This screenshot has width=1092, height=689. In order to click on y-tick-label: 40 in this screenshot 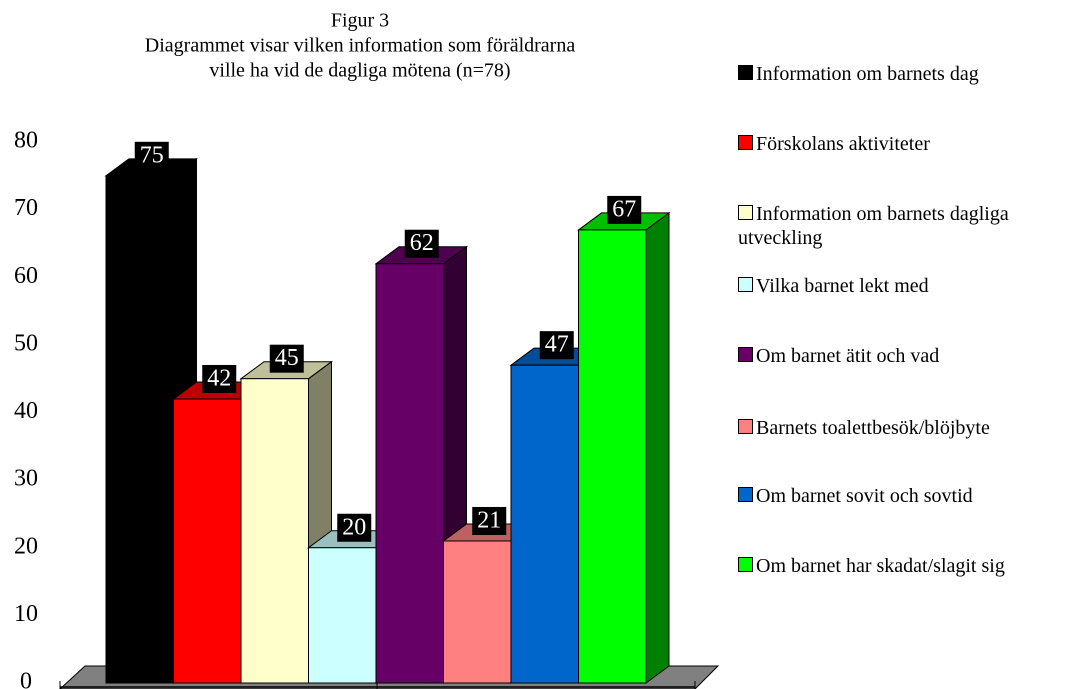, I will do `click(26, 411)`.